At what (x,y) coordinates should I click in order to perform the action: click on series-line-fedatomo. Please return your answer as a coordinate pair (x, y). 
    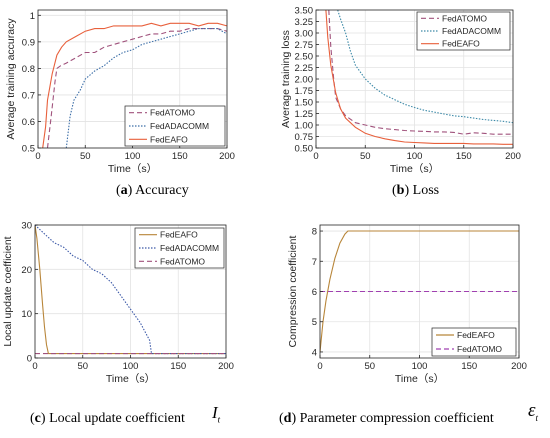
    Looking at the image, I should click on (136, 88).